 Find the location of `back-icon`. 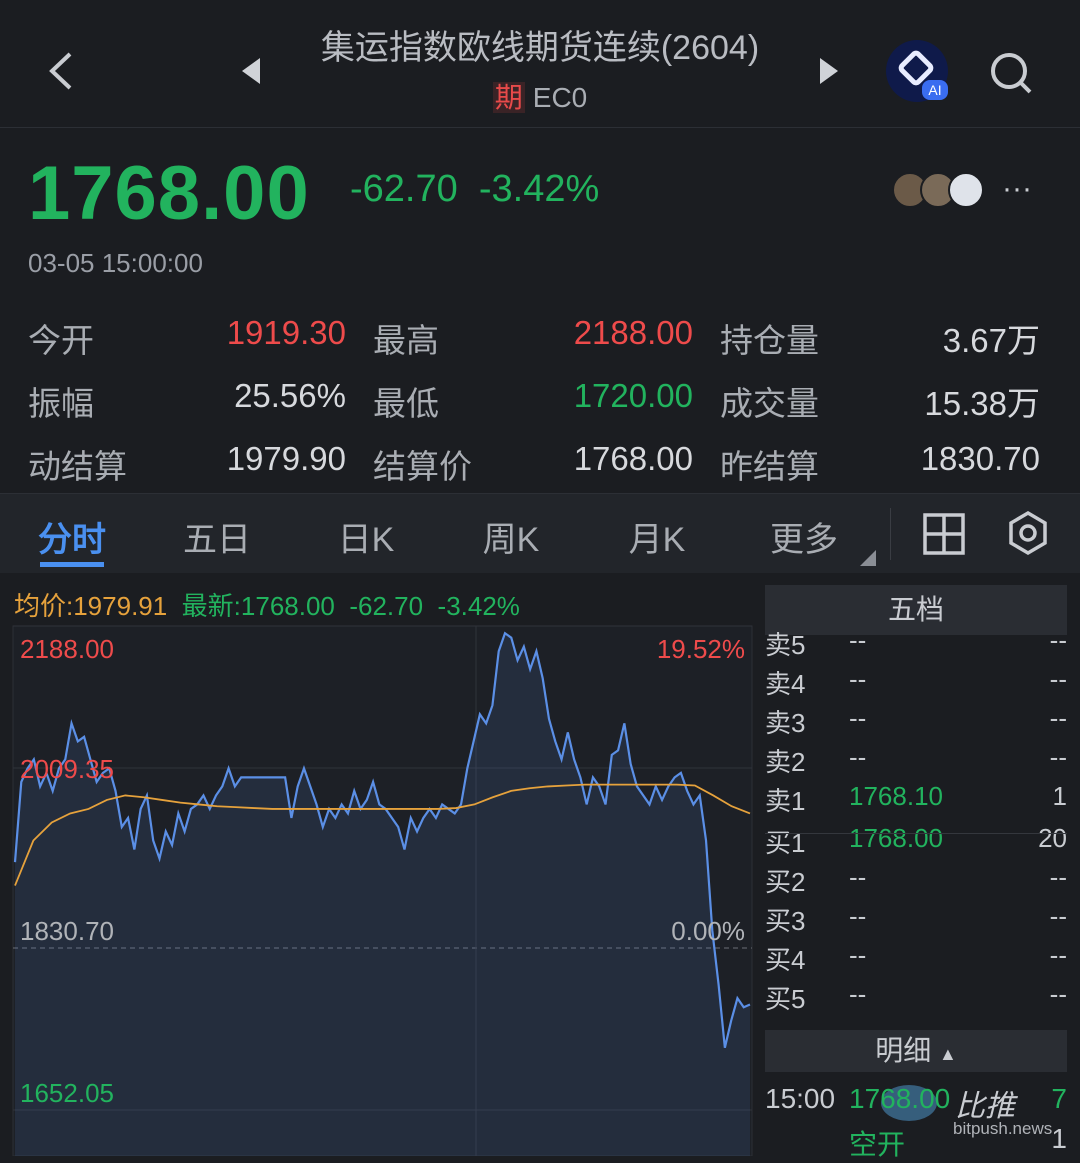

back-icon is located at coordinates (61, 71).